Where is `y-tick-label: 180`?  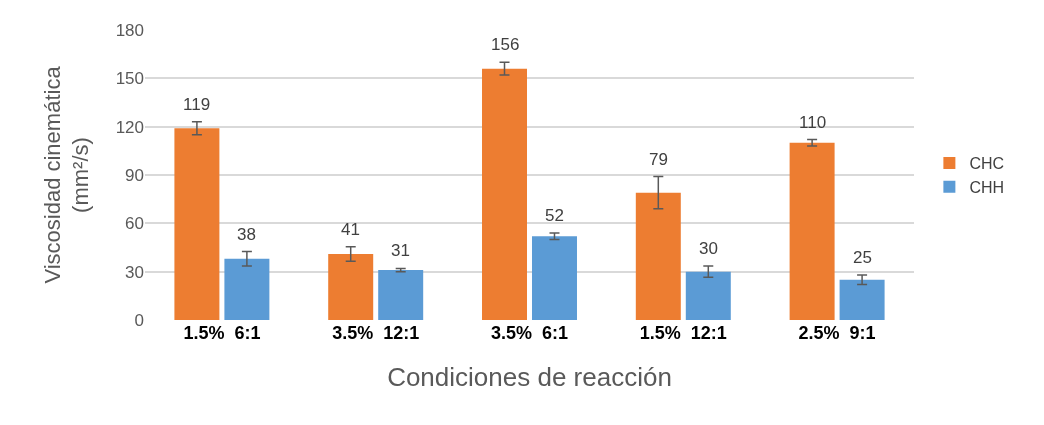
y-tick-label: 180 is located at coordinates (129, 30).